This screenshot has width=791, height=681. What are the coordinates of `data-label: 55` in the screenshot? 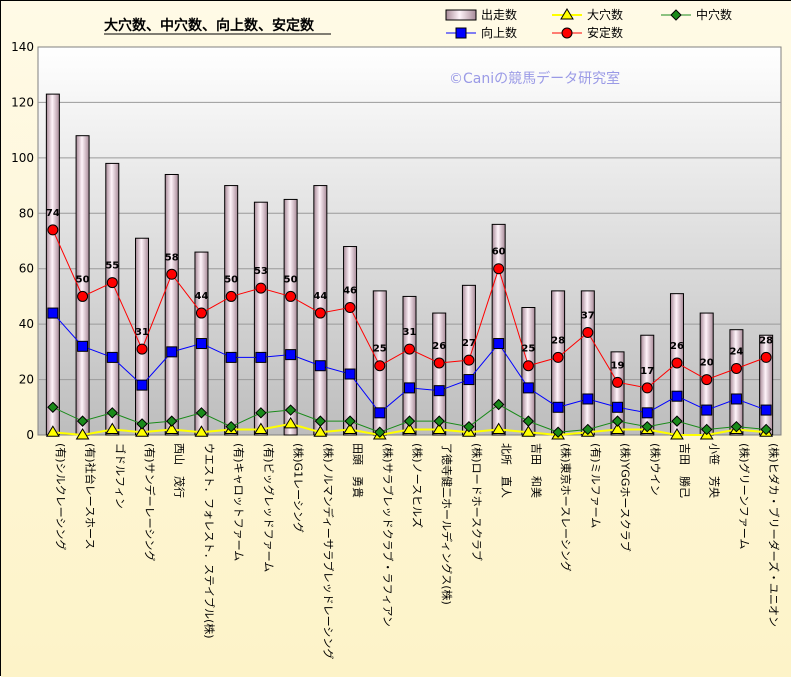 It's located at (112, 266).